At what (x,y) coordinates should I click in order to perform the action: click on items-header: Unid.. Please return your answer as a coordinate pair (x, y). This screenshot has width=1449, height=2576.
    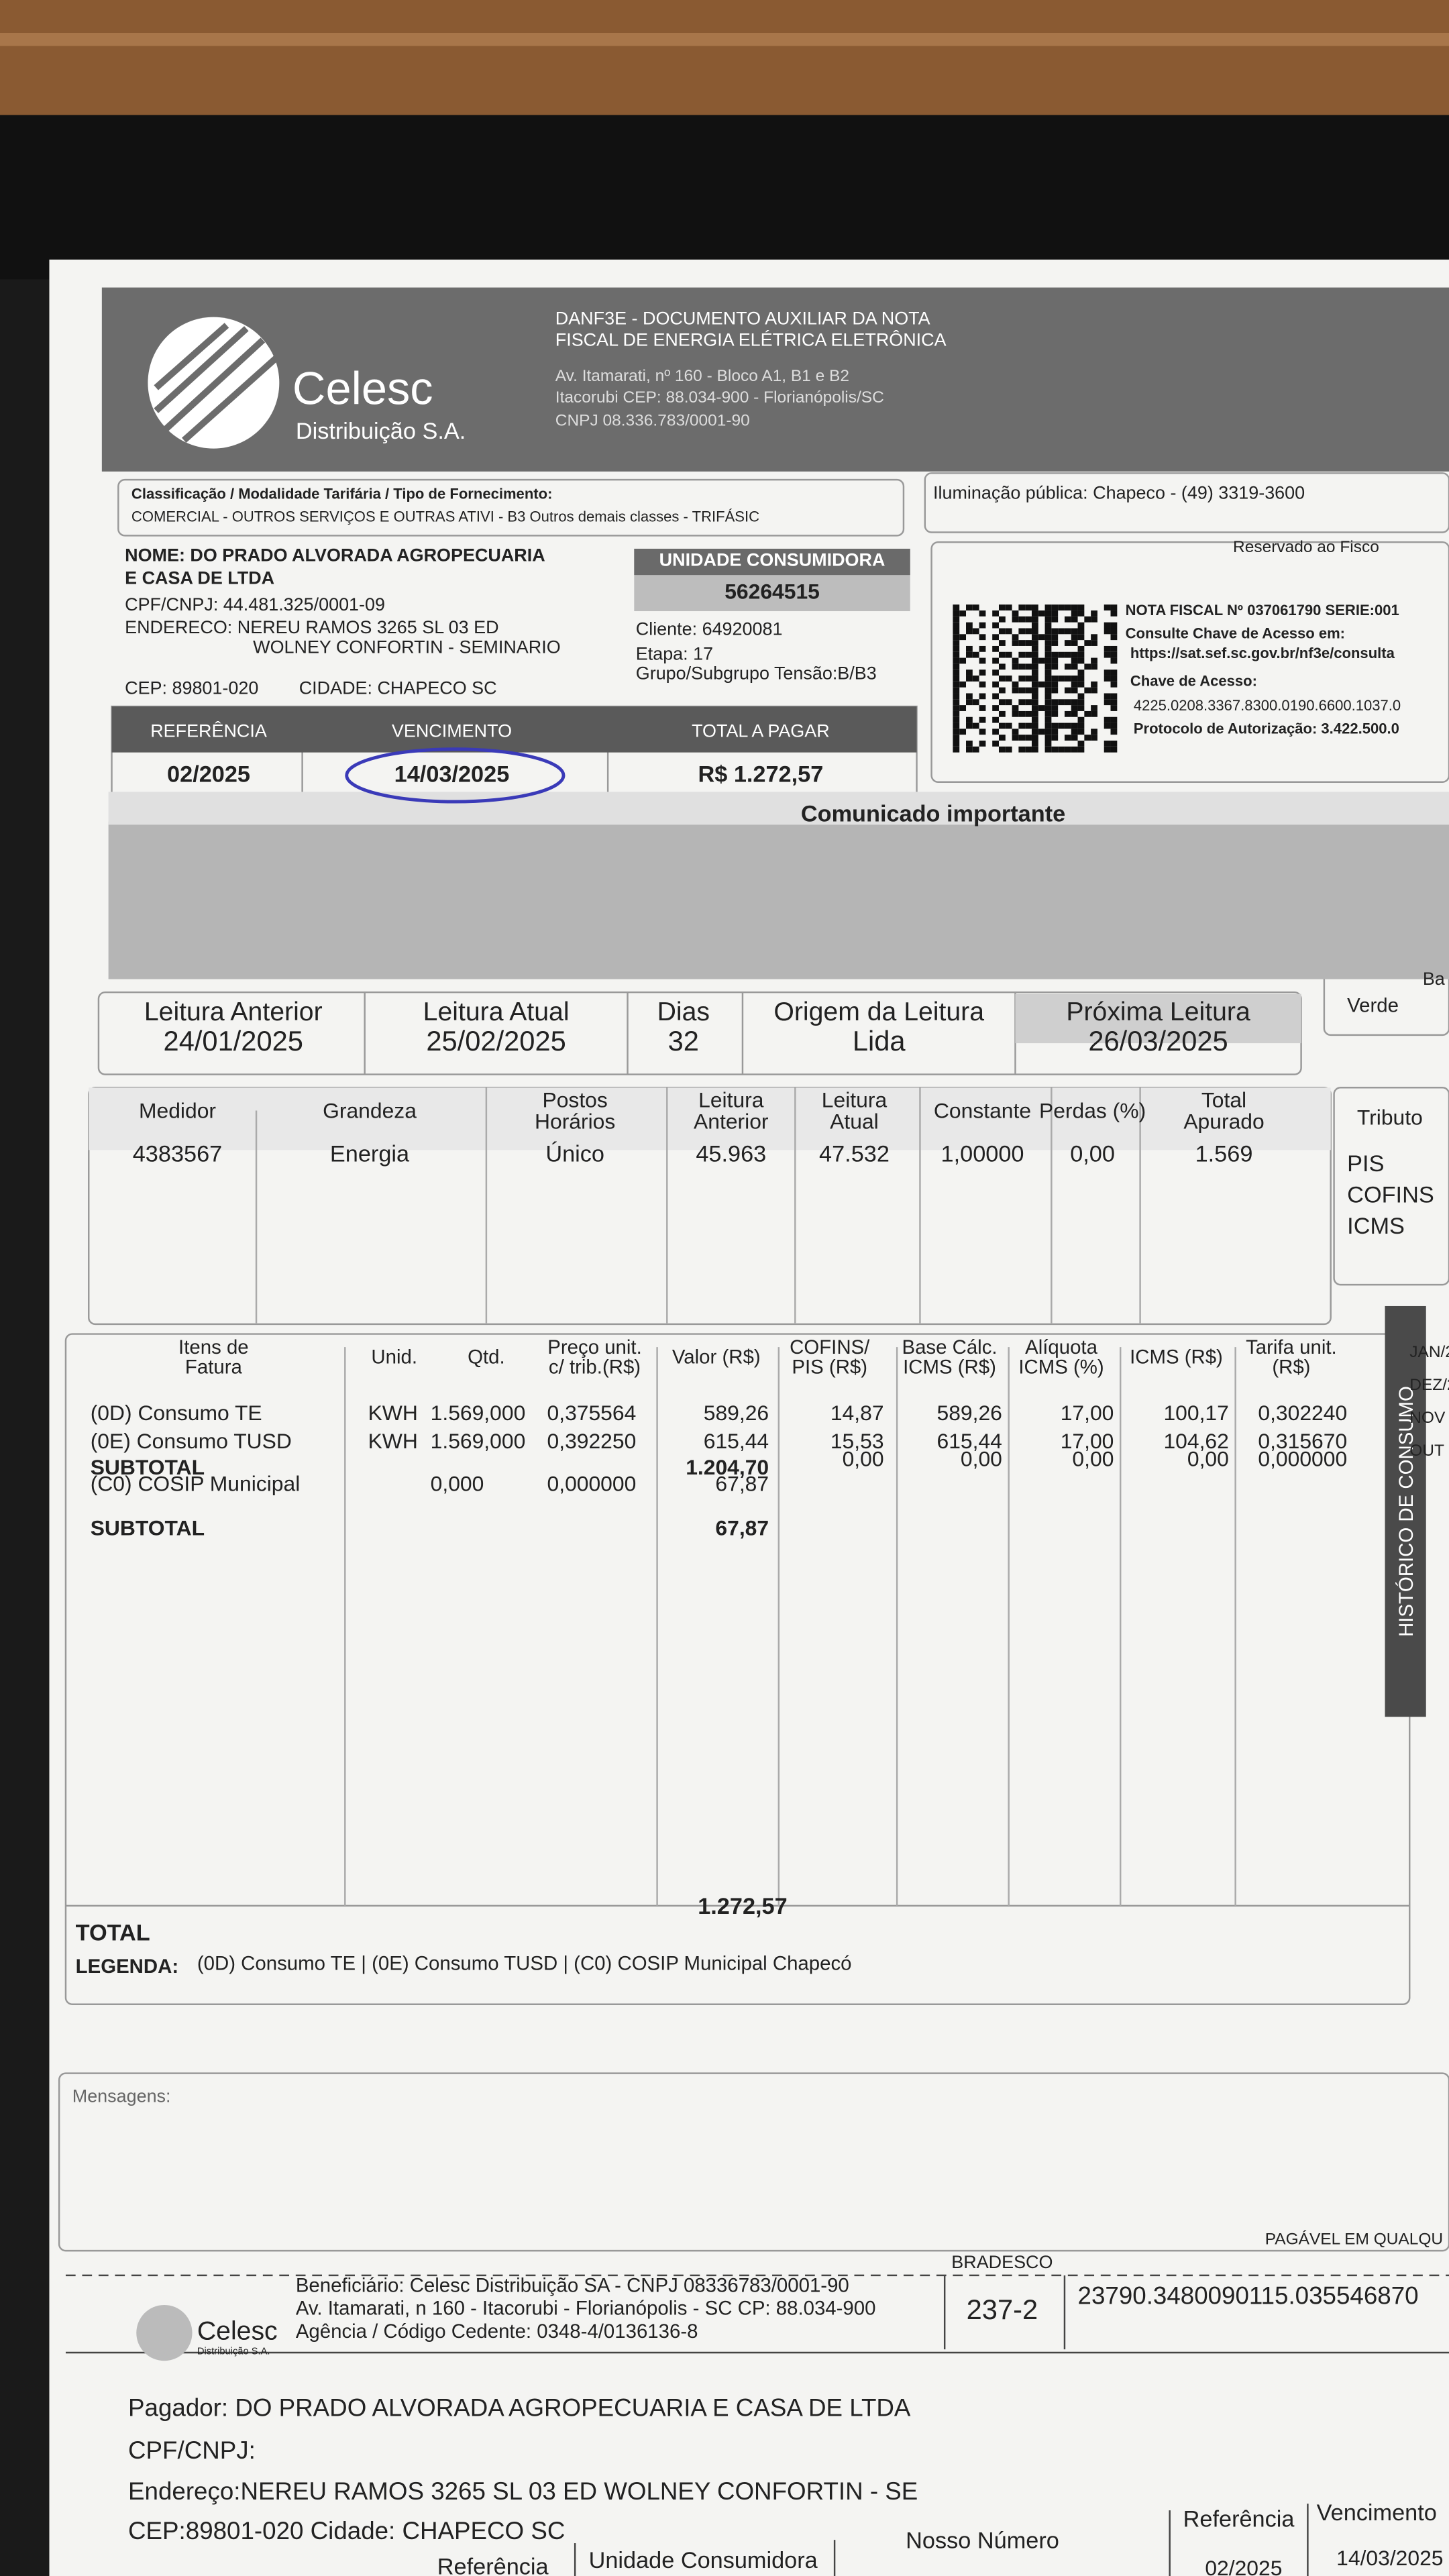
    Looking at the image, I should click on (394, 1357).